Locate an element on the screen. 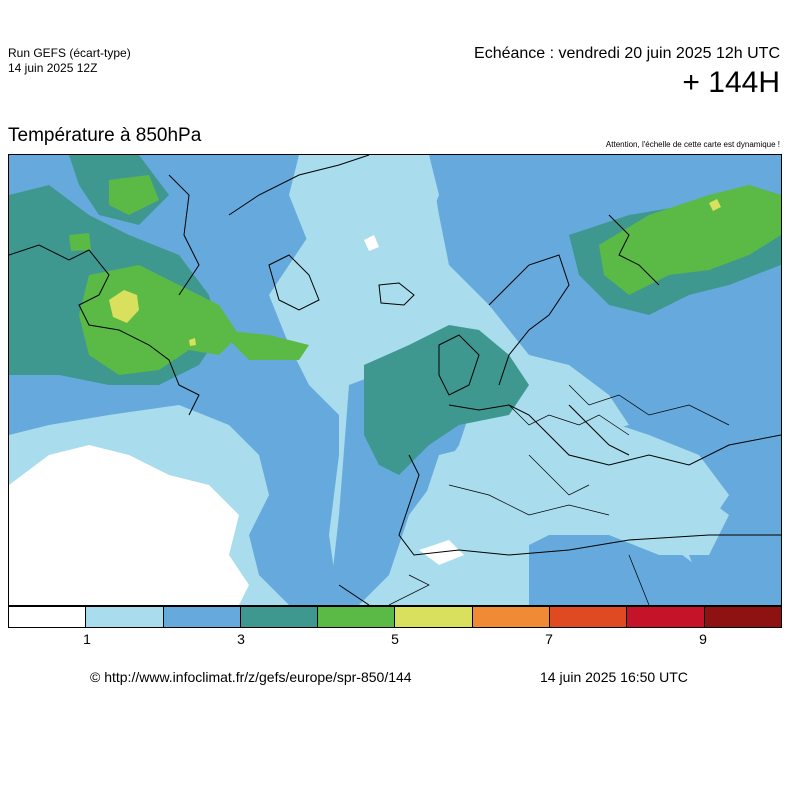 This screenshot has height=789, width=788. color-scale-bar is located at coordinates (395, 617).